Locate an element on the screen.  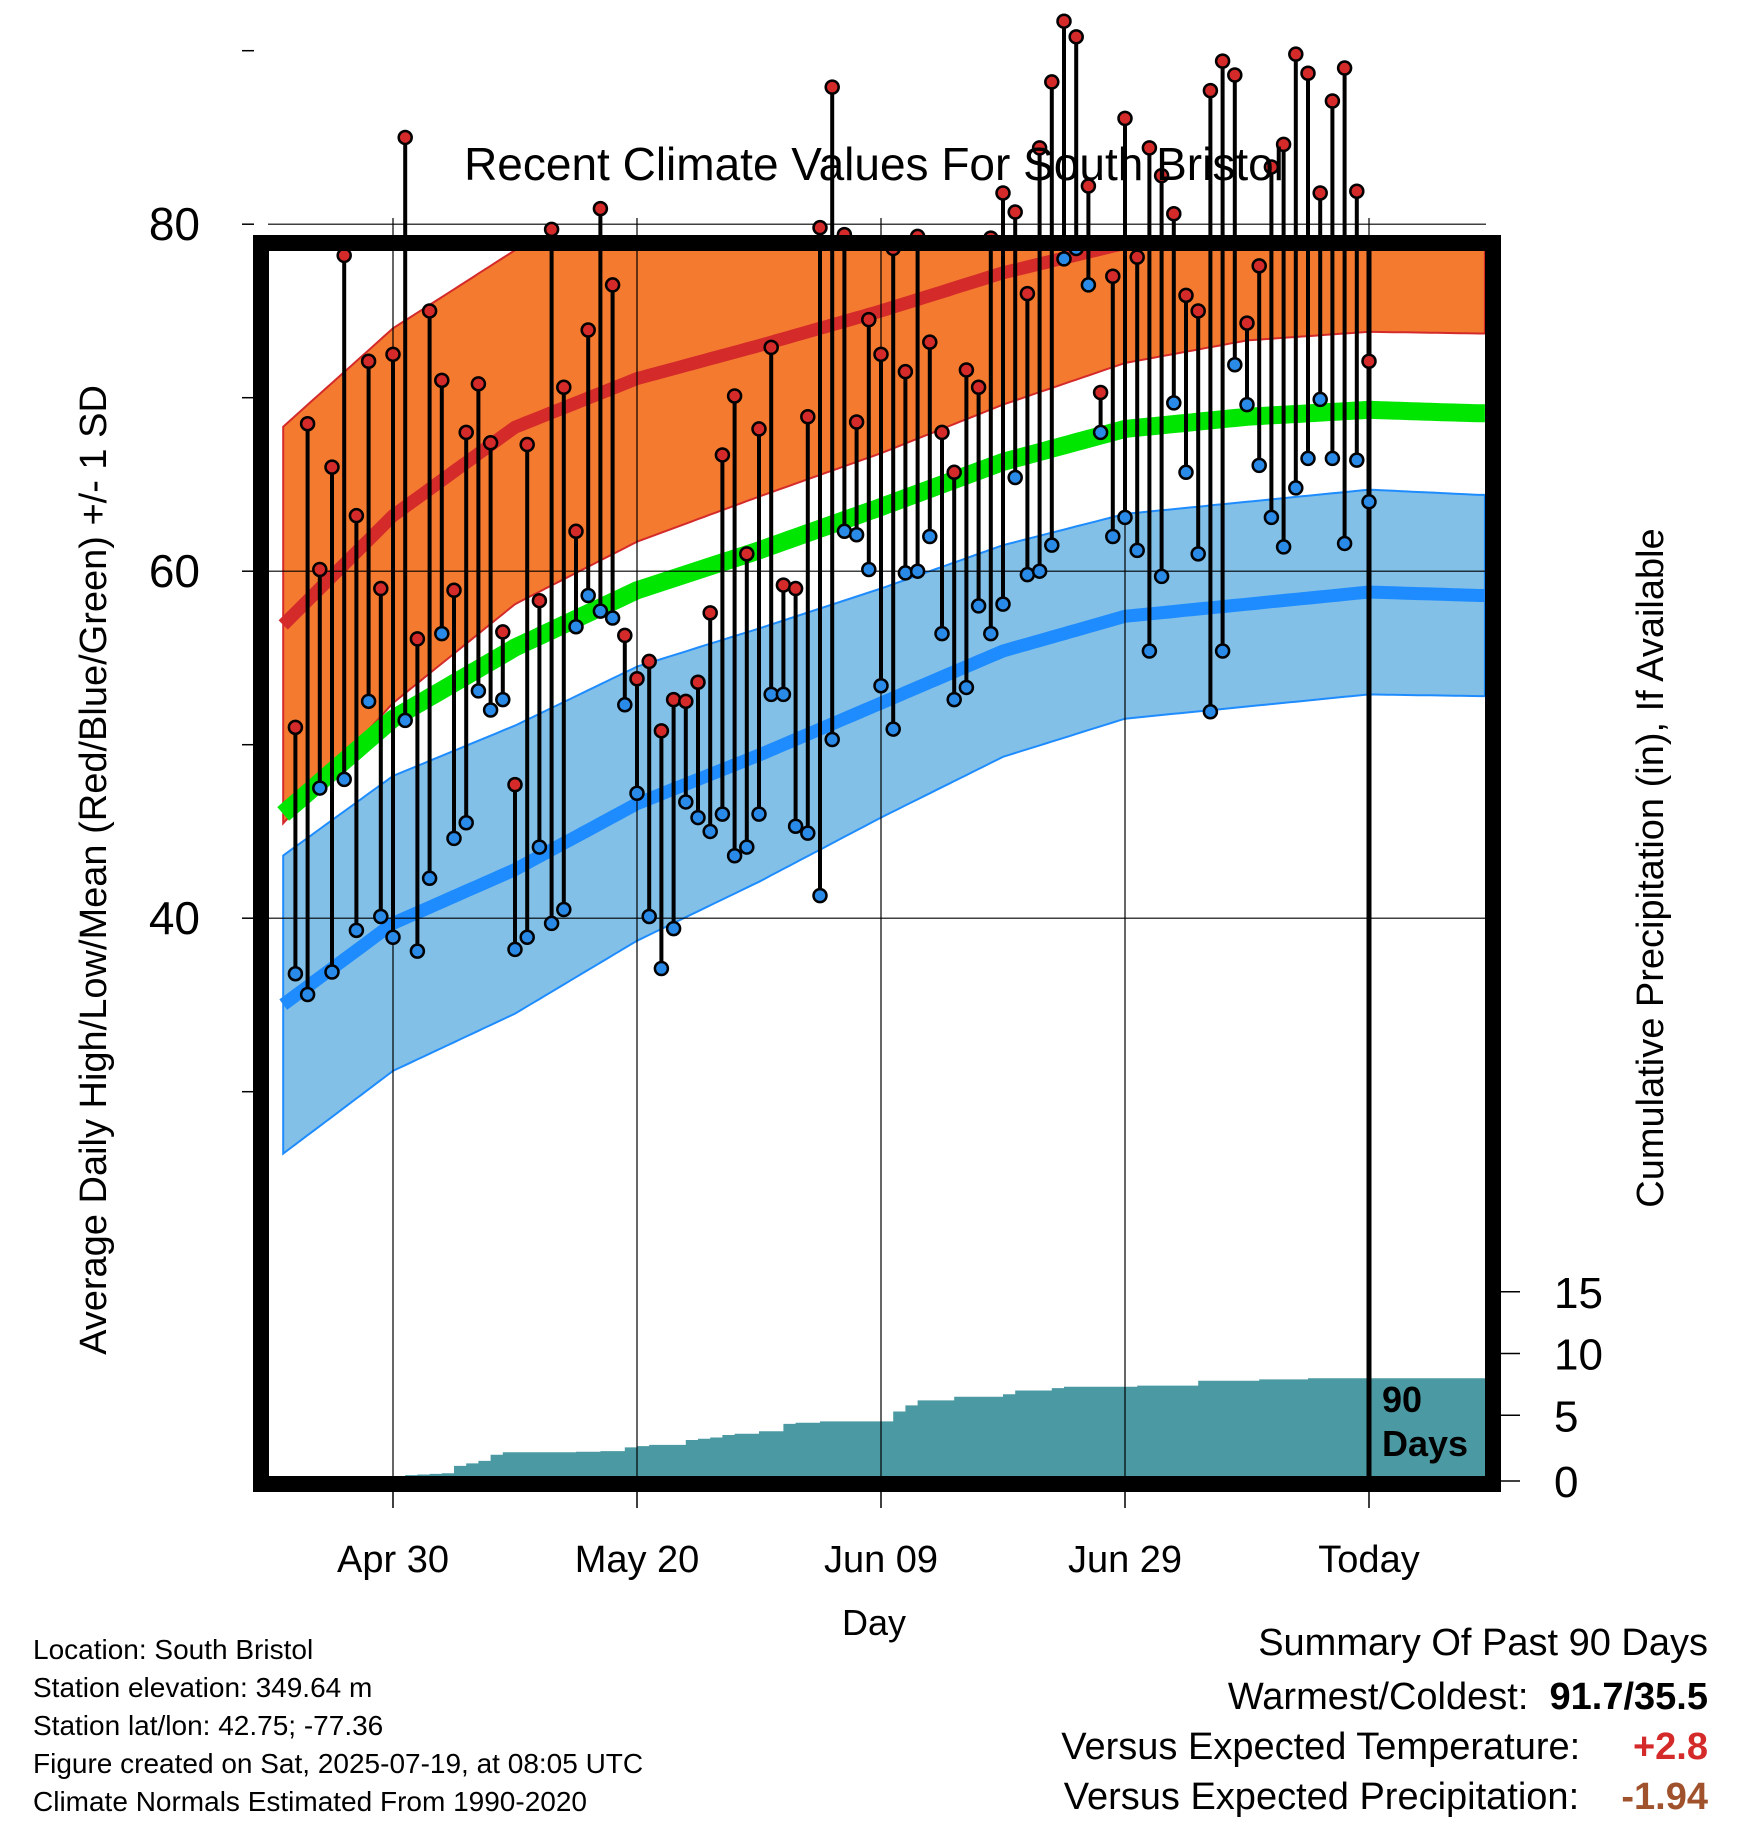
y-tick-label: 60 is located at coordinates (174, 571).